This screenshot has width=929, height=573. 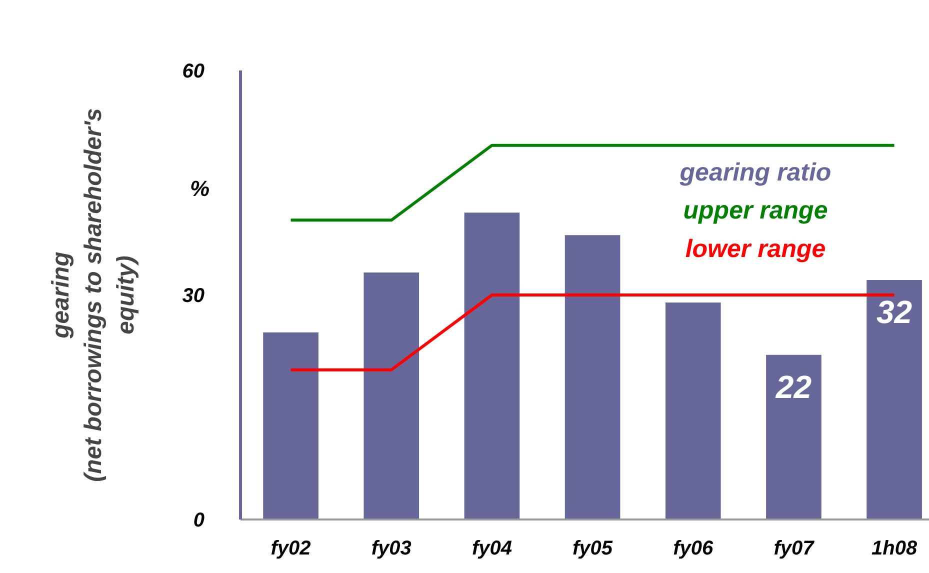 What do you see at coordinates (290, 549) in the screenshot?
I see `x-tick-label: fy02` at bounding box center [290, 549].